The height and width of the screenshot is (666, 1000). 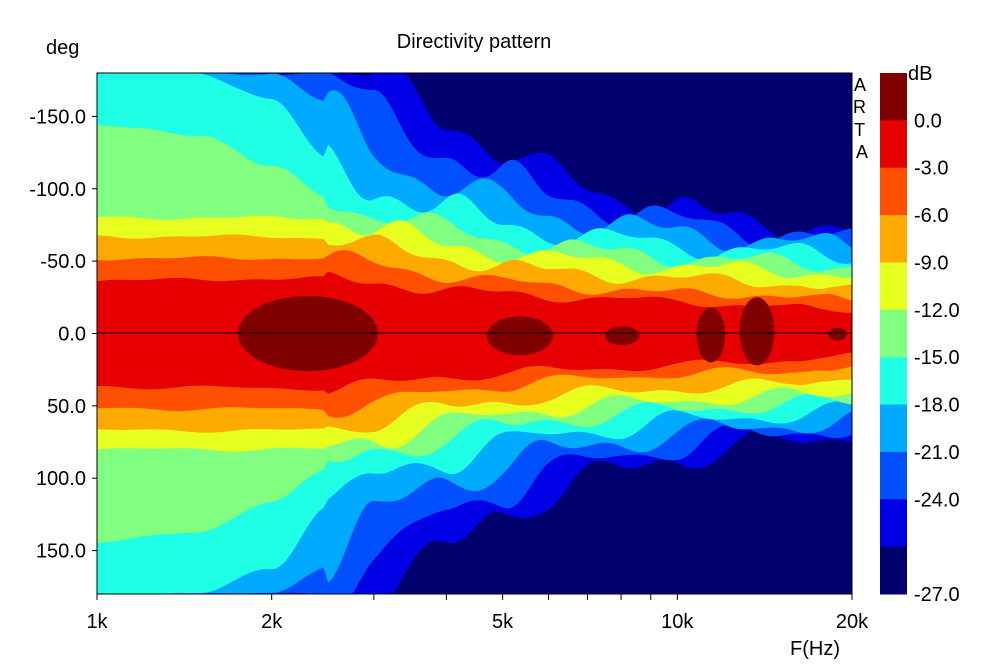 What do you see at coordinates (862, 118) in the screenshot?
I see `watermark-logo: A R T A` at bounding box center [862, 118].